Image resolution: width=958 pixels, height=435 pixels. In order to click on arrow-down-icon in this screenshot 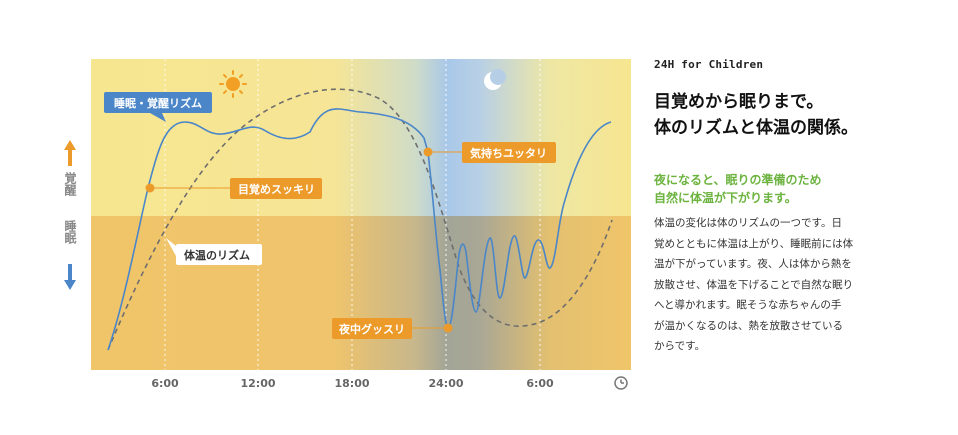, I will do `click(70, 277)`.